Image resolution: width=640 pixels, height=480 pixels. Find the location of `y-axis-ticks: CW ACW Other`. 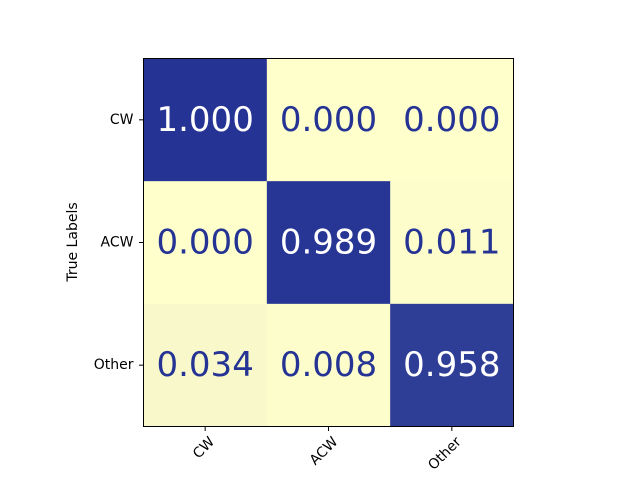

y-axis-ticks: CW ACW Other is located at coordinates (119, 242).